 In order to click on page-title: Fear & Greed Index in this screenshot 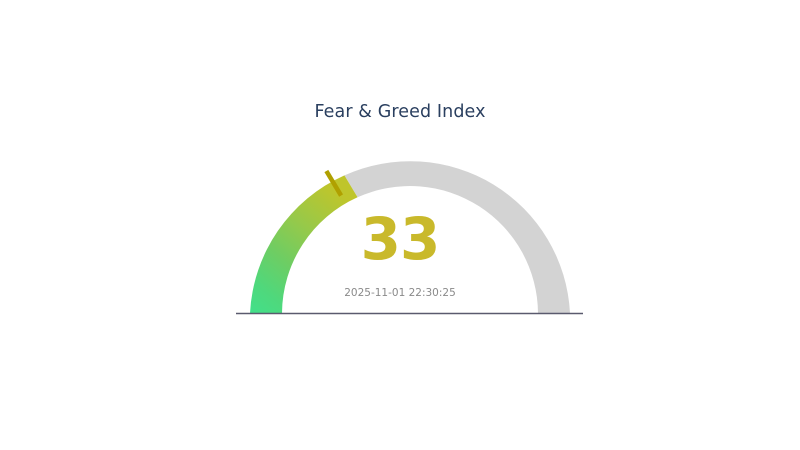, I will do `click(400, 112)`.